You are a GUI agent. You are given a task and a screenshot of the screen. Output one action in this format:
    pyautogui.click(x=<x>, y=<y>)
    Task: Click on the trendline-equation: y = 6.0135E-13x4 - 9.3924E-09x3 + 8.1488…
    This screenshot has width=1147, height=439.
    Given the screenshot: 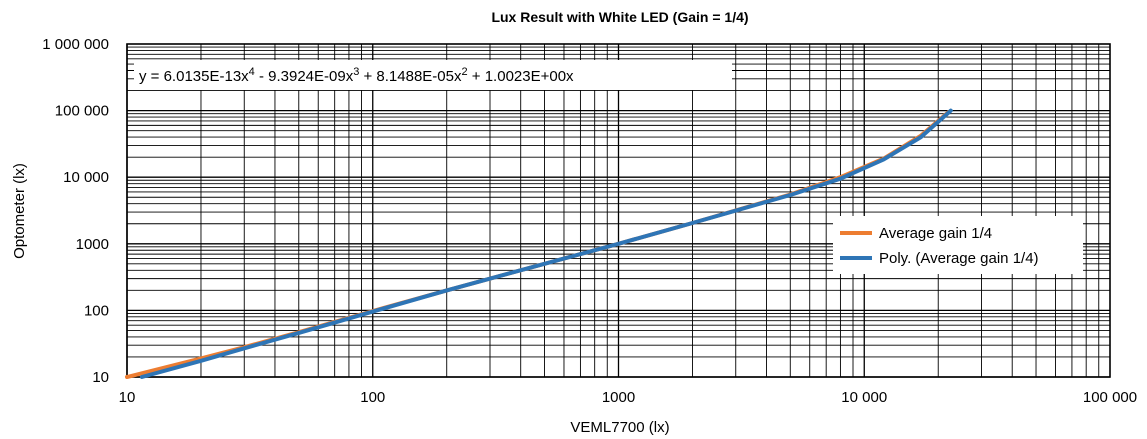 What is the action you would take?
    pyautogui.click(x=356, y=75)
    